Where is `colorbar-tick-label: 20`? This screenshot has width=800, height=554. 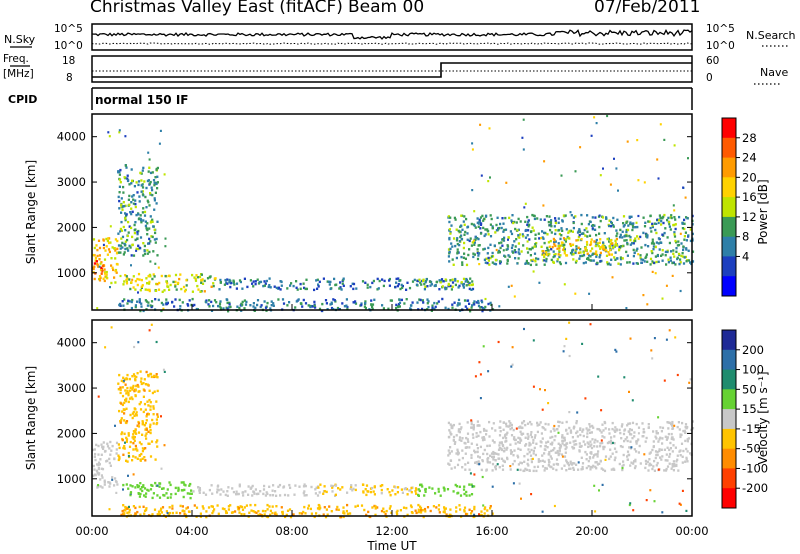 colorbar-tick-label: 20 is located at coordinates (749, 177).